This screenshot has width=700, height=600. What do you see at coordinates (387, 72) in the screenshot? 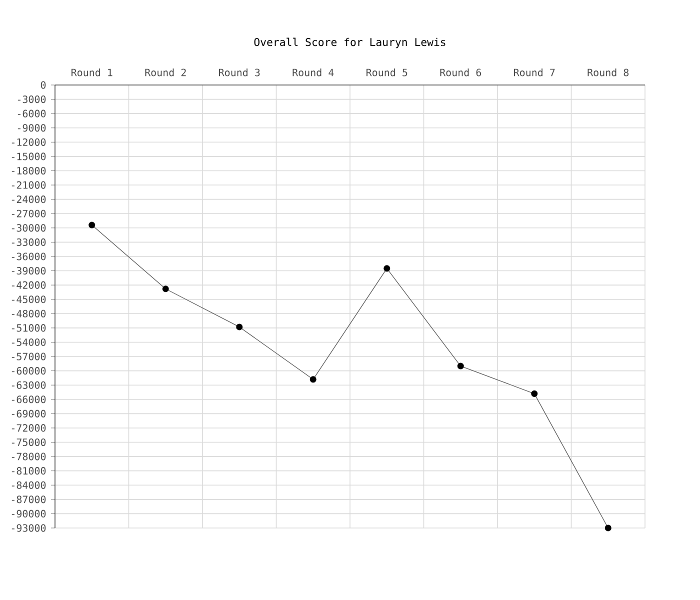
I see `x-tick-label: Round 5` at bounding box center [387, 72].